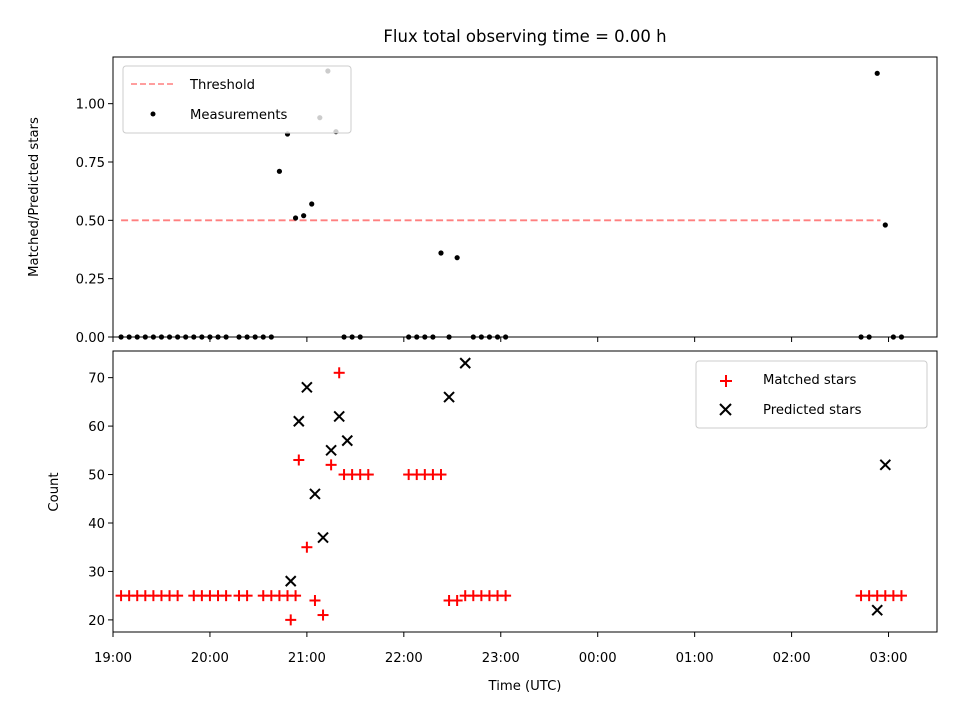 Image resolution: width=960 pixels, height=720 pixels. I want to click on top-y-tick-label: 0.75, so click(90, 163).